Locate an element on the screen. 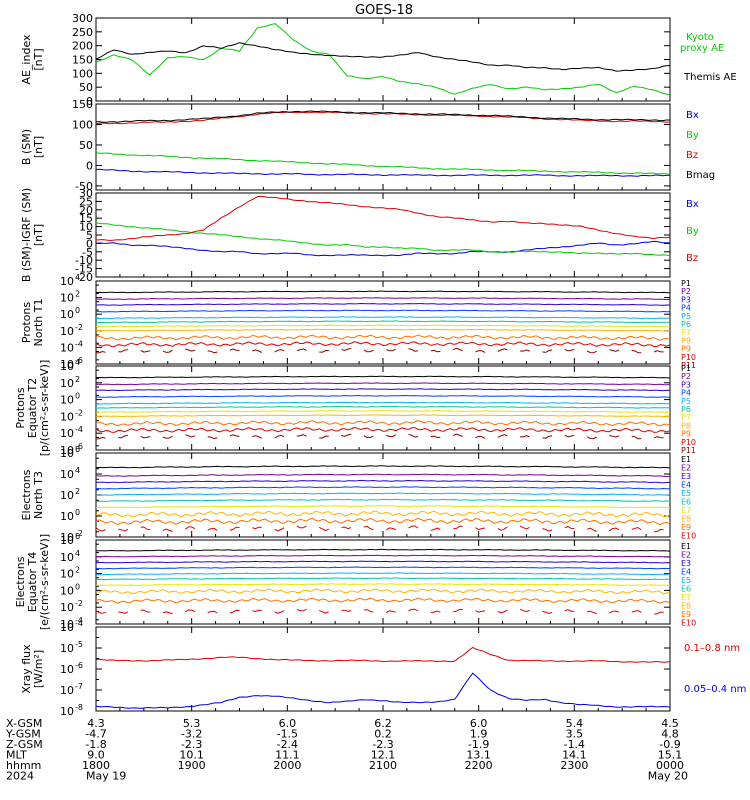 Image resolution: width=750 pixels, height=800 pixels. y-axis-label: [nT] is located at coordinates (38, 235).